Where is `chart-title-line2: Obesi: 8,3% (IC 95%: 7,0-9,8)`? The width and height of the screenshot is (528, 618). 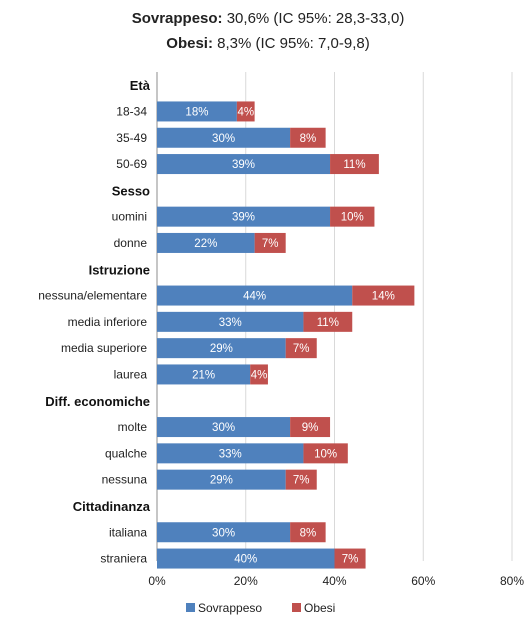 chart-title-line2: Obesi: 8,3% (IC 95%: 7,0-9,8) is located at coordinates (267, 43).